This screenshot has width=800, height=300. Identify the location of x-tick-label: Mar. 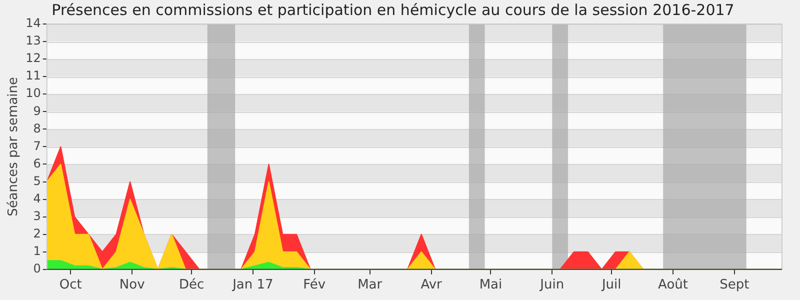
(370, 285).